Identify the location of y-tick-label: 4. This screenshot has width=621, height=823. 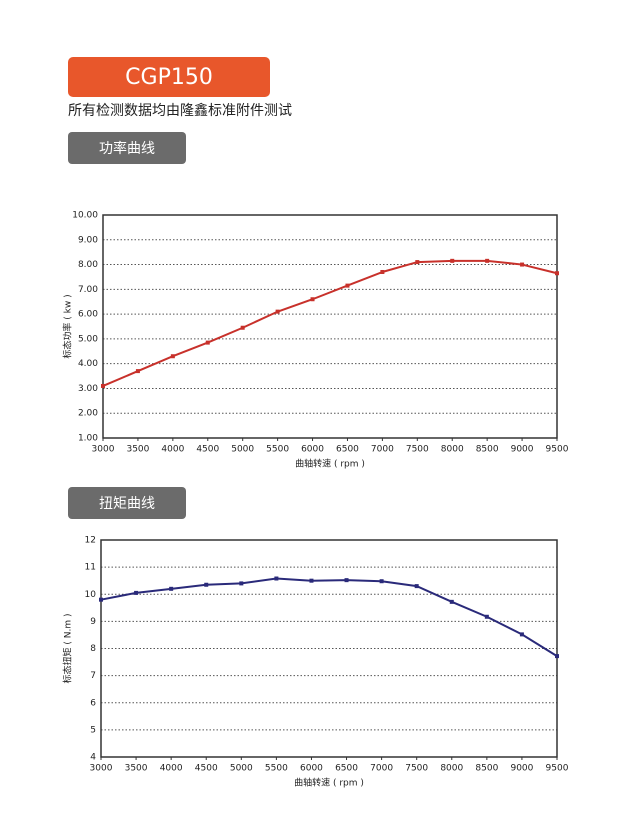
(93, 758).